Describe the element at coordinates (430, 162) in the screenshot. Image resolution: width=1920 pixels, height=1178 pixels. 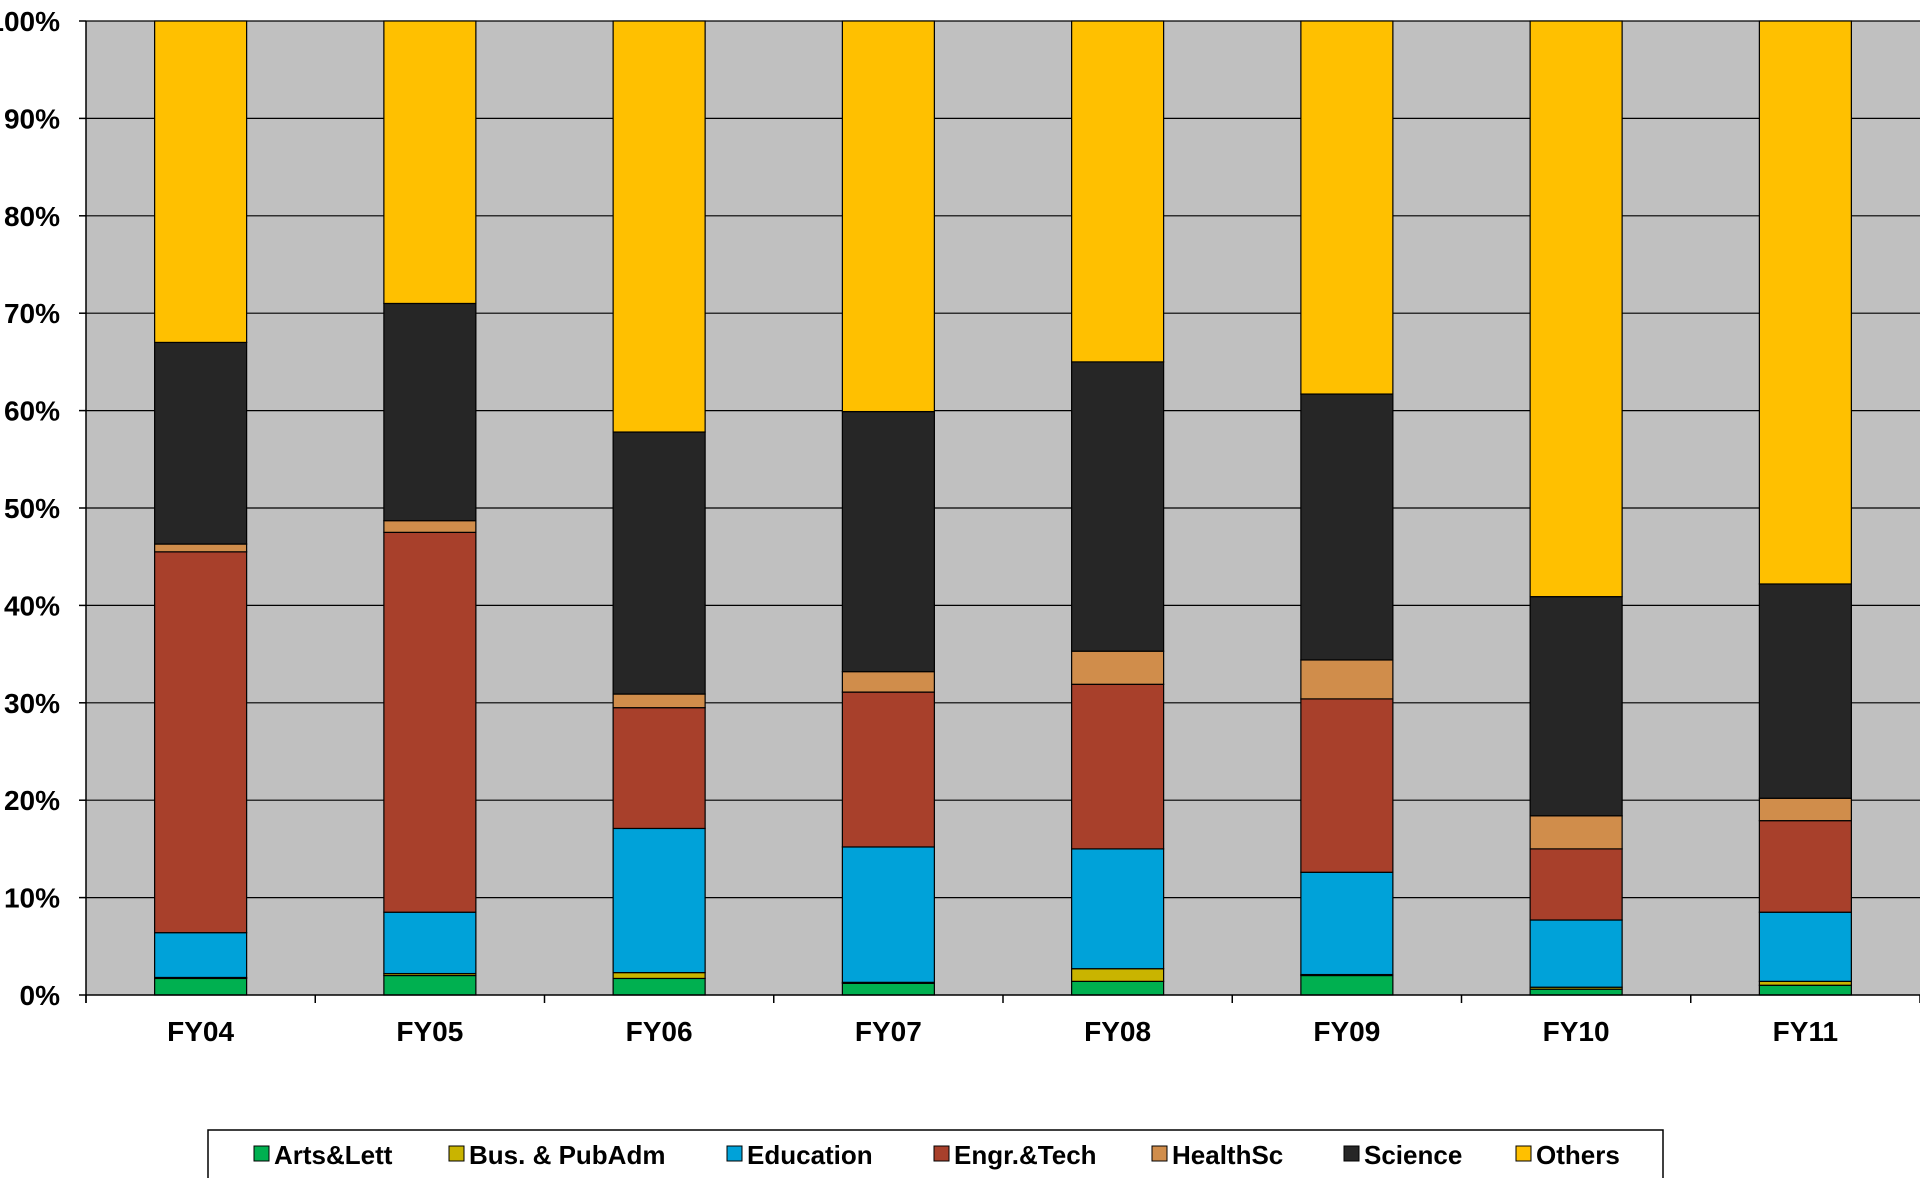
I see `bar-segment-fy05-others` at that location.